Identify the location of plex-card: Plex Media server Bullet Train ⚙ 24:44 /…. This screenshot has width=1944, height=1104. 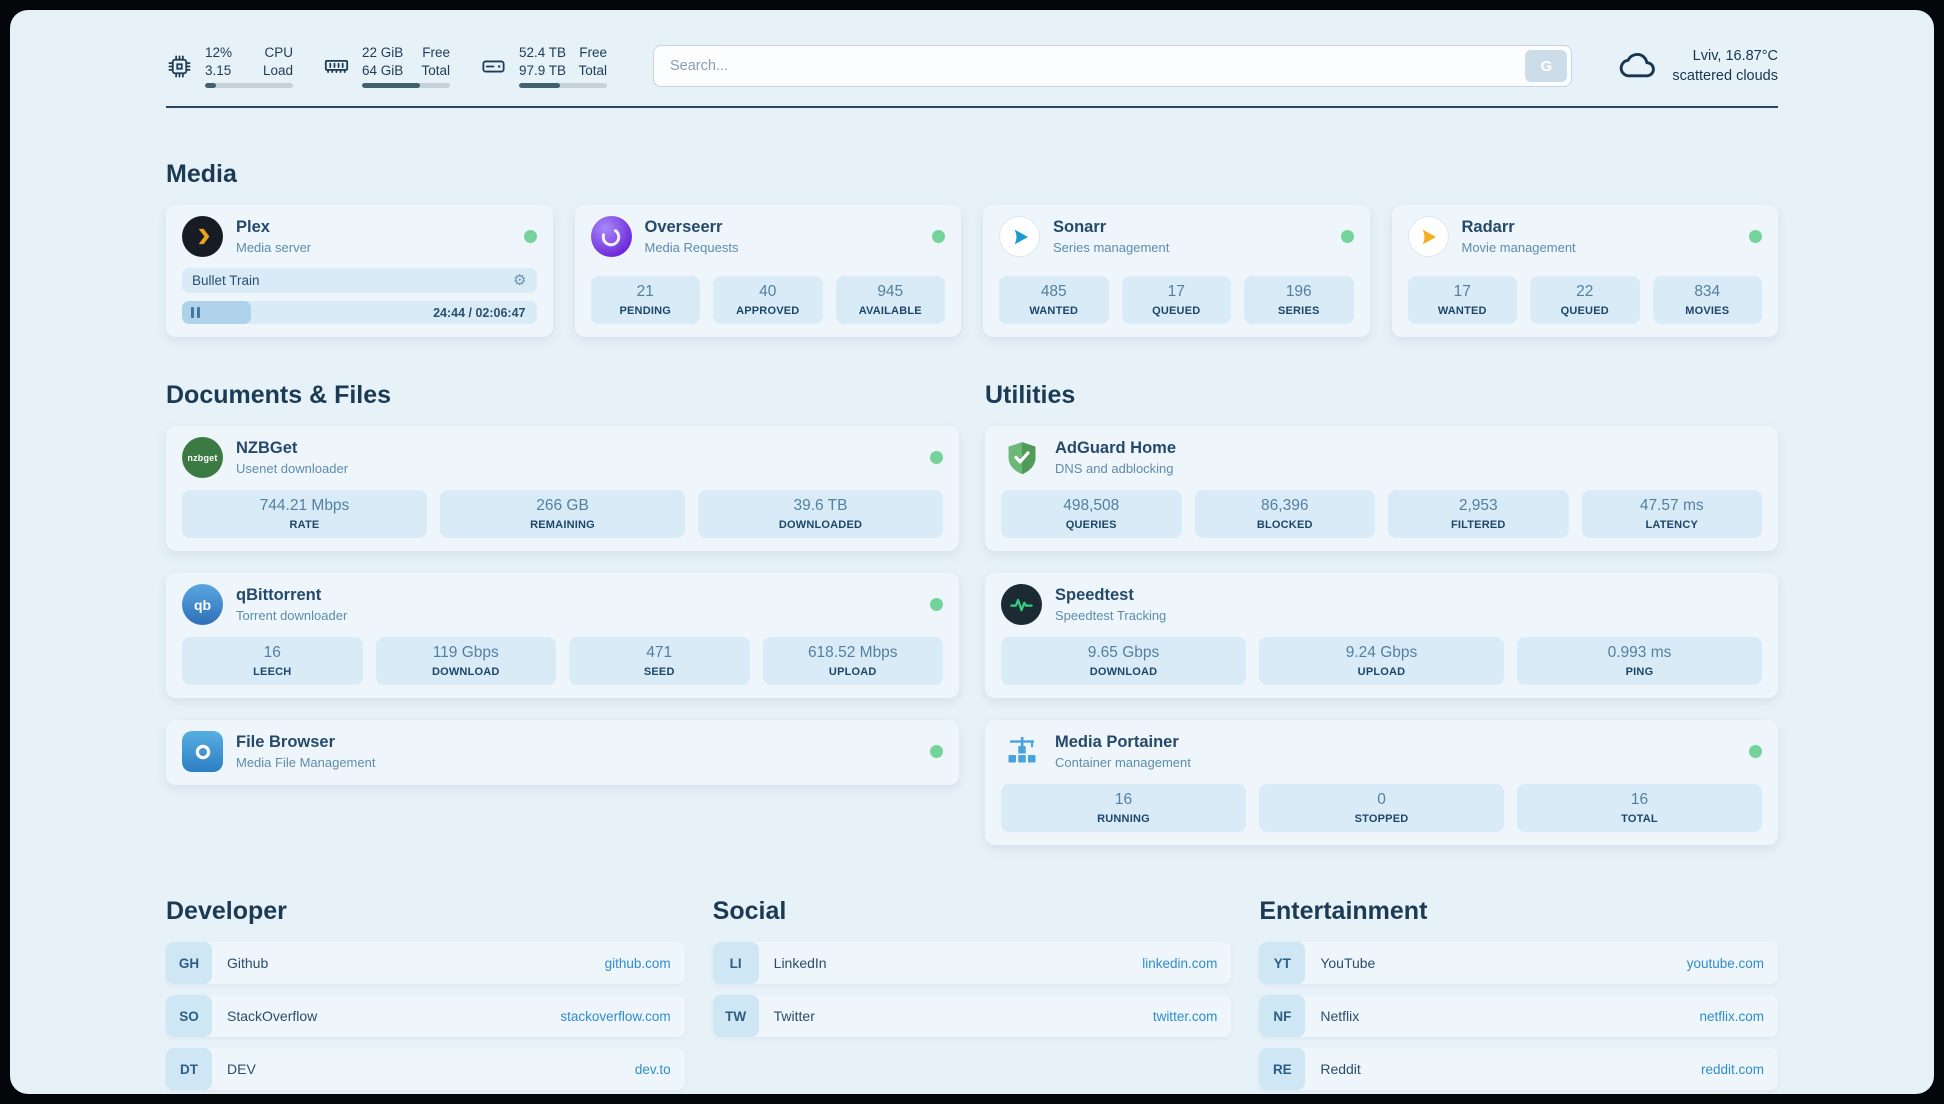
(359, 271).